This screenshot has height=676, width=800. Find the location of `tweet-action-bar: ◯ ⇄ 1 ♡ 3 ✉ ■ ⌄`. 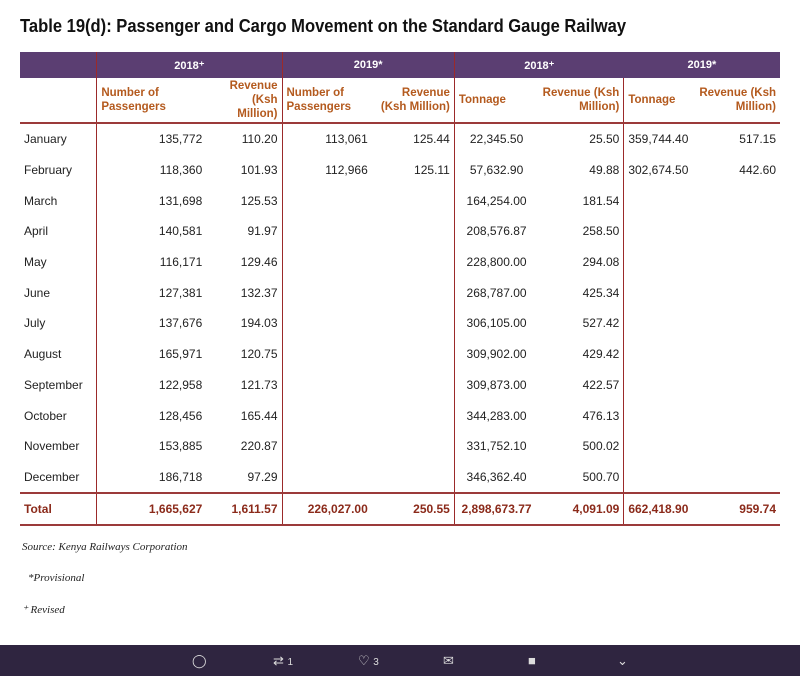

tweet-action-bar: ◯ ⇄ 1 ♡ 3 ✉ ■ ⌄ is located at coordinates (400, 660).